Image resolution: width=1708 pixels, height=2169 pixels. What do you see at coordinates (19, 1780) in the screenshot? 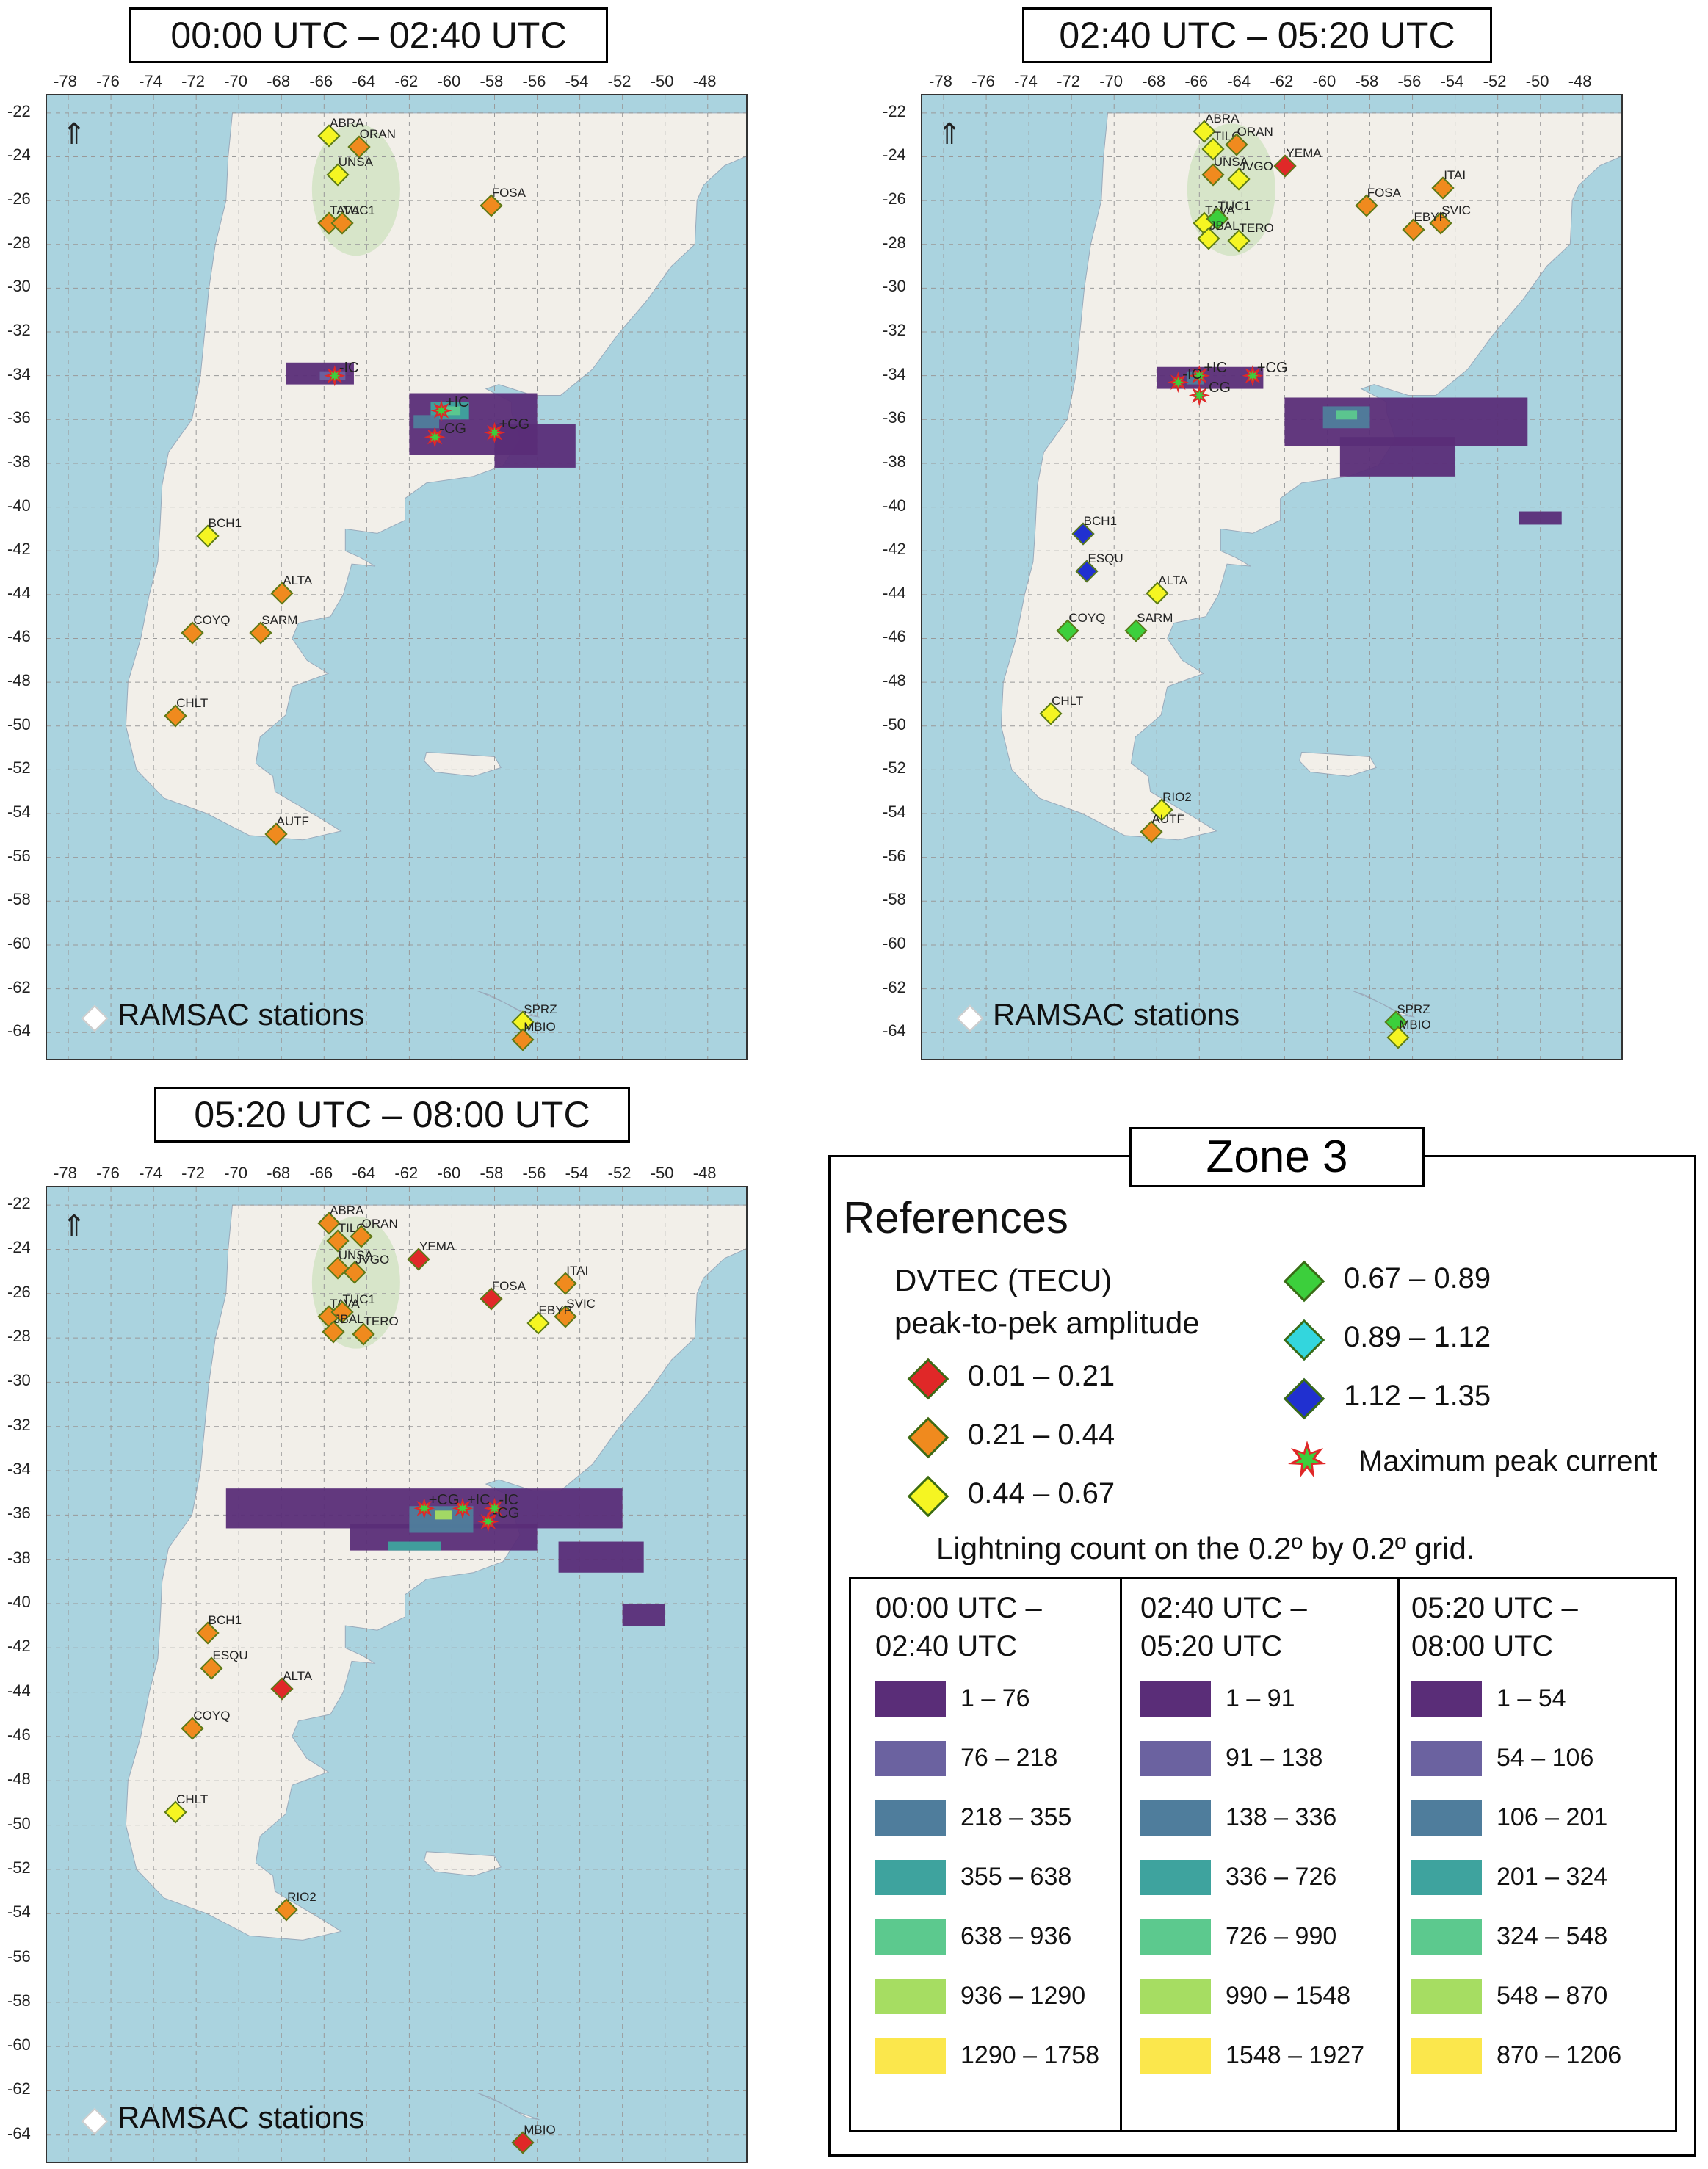
I see `lat-tick-label: -48` at bounding box center [19, 1780].